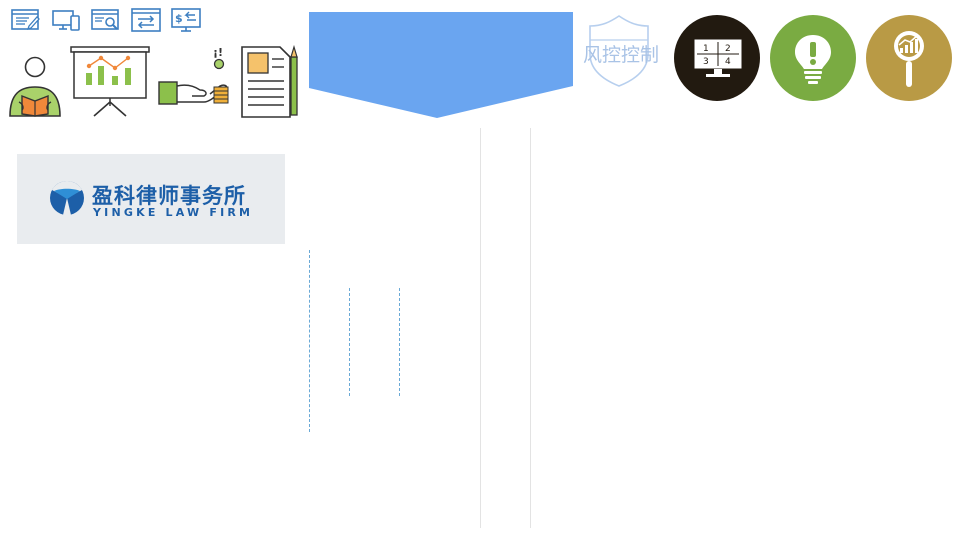 This screenshot has width=959, height=540. Describe the element at coordinates (173, 212) in the screenshot. I see `logo-name-en: YINGKE LAW FIRM` at that location.